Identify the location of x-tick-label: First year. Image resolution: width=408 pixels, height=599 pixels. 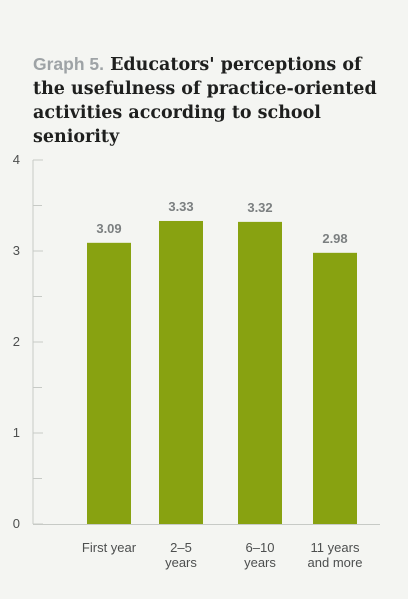
(109, 547).